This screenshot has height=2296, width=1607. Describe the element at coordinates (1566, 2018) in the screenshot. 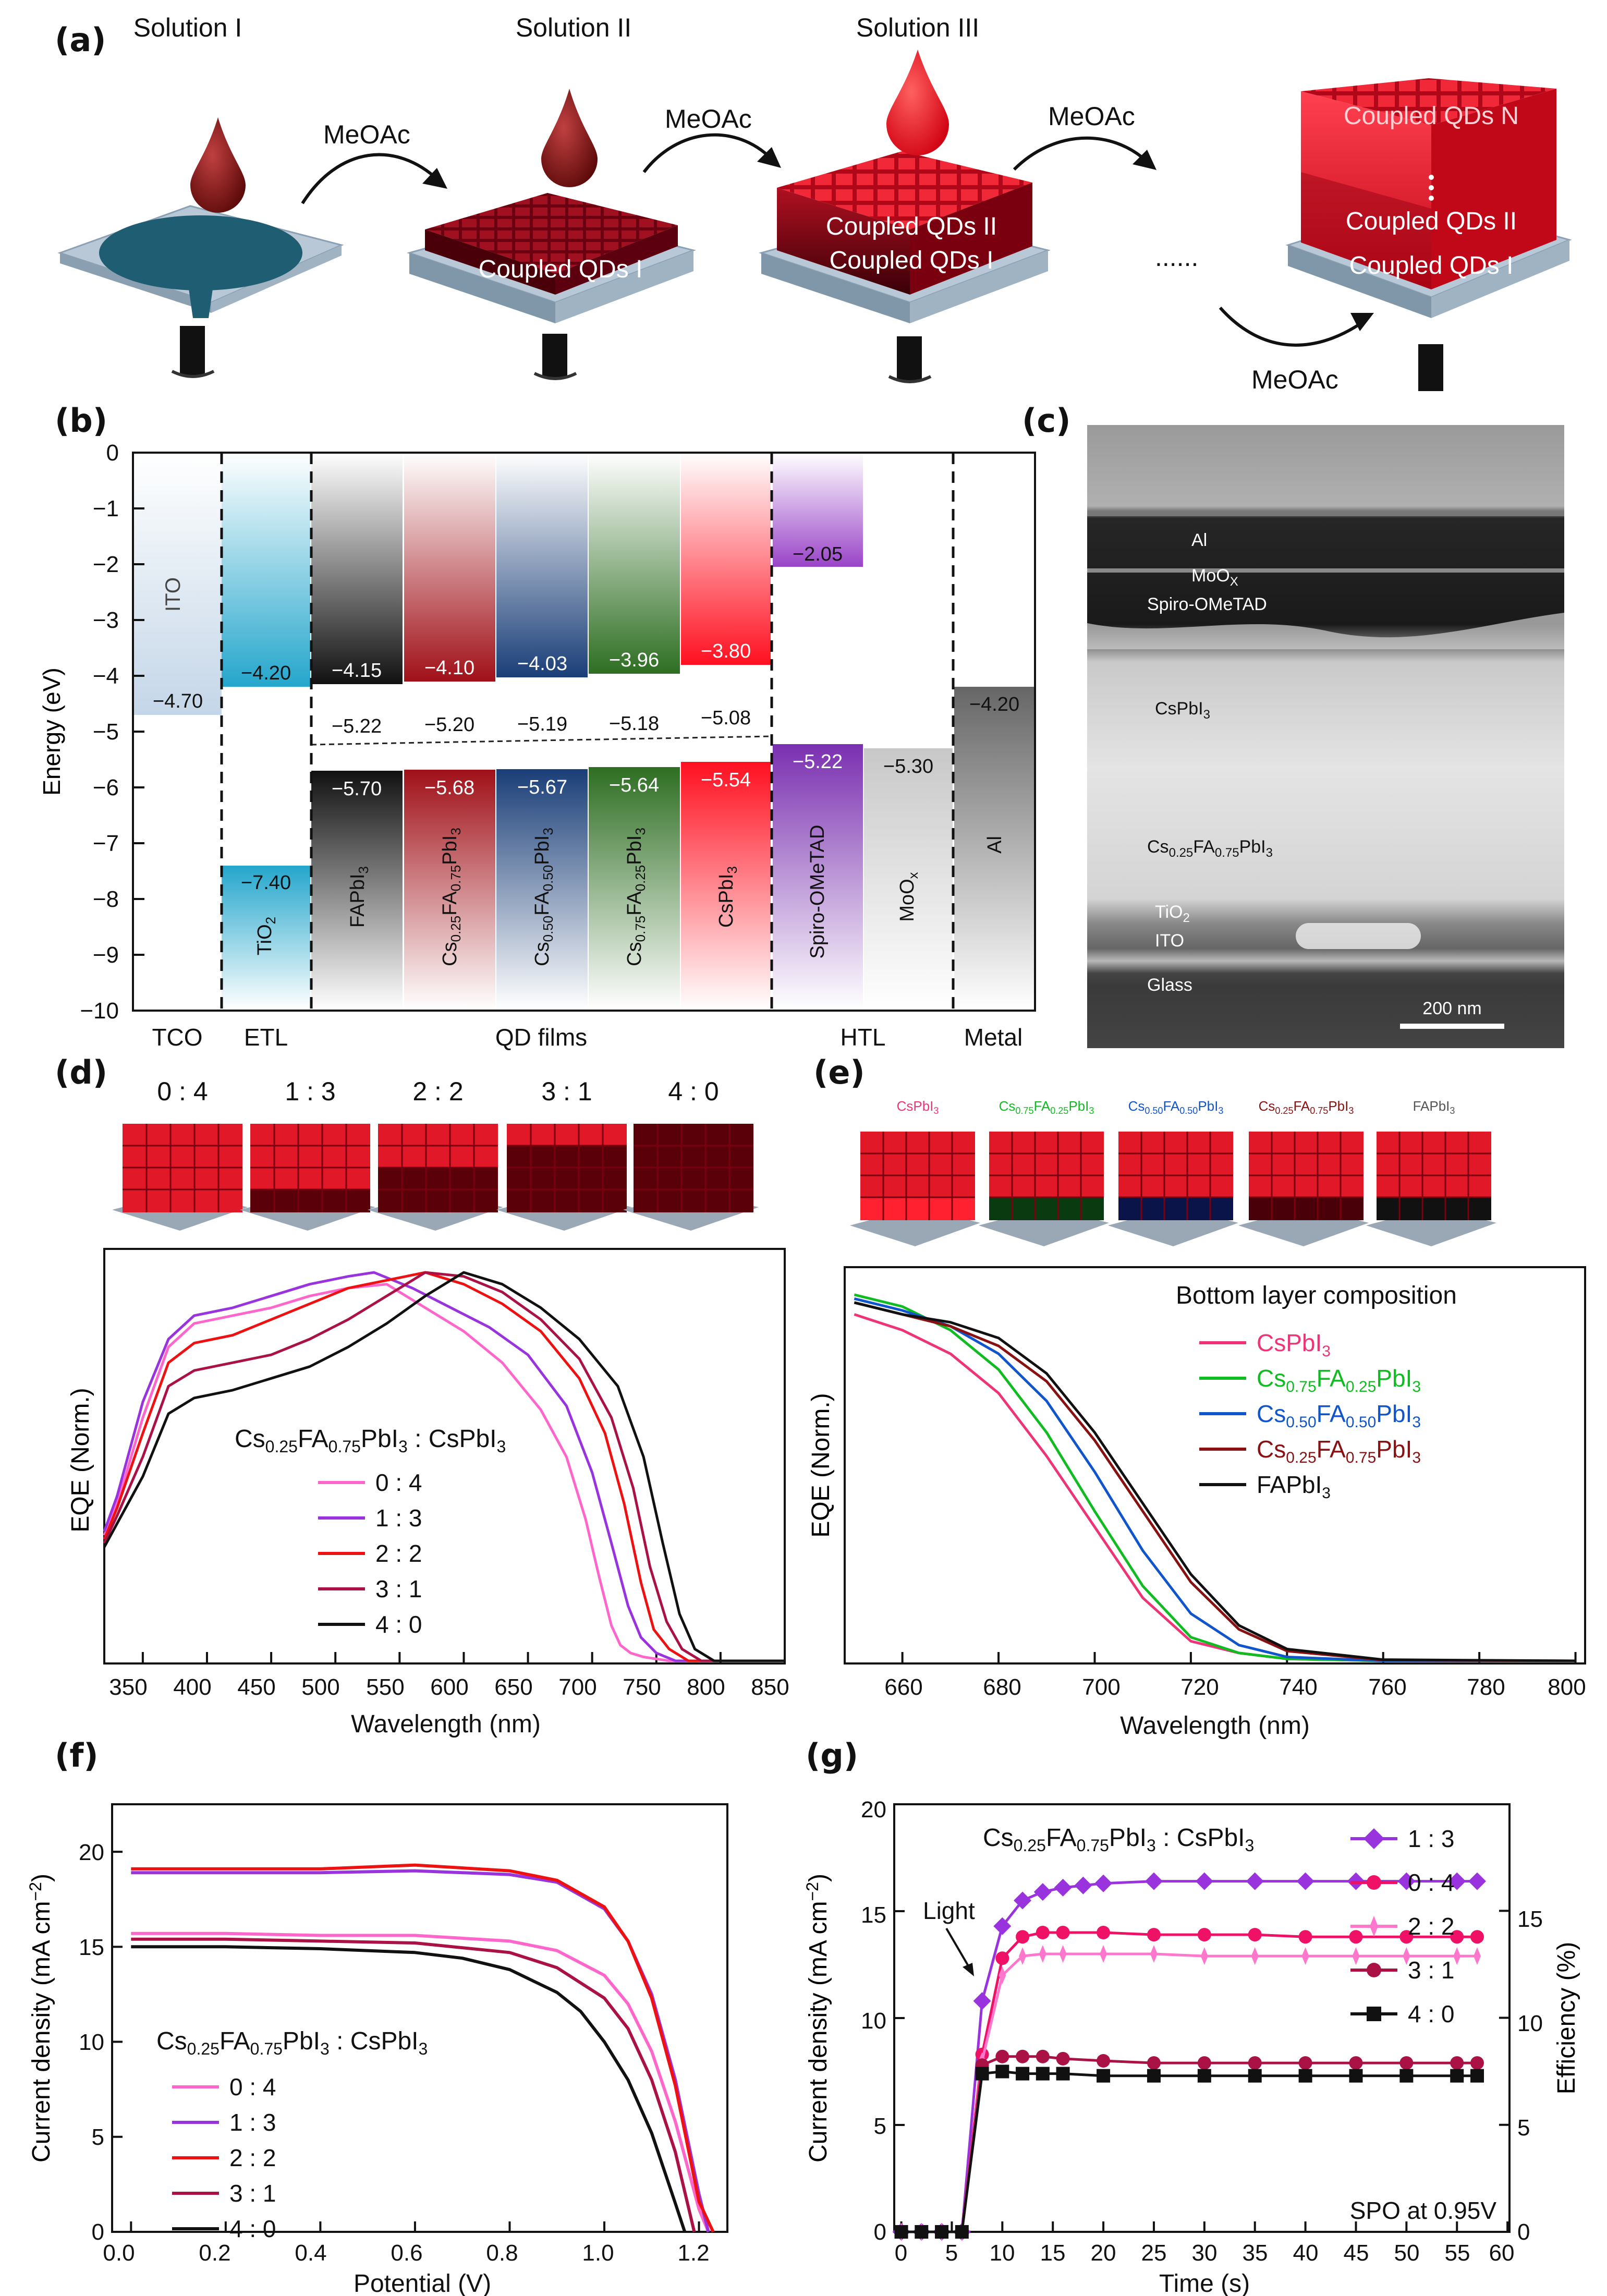

I see `y-axis-label-right: Efficiency (%)` at that location.